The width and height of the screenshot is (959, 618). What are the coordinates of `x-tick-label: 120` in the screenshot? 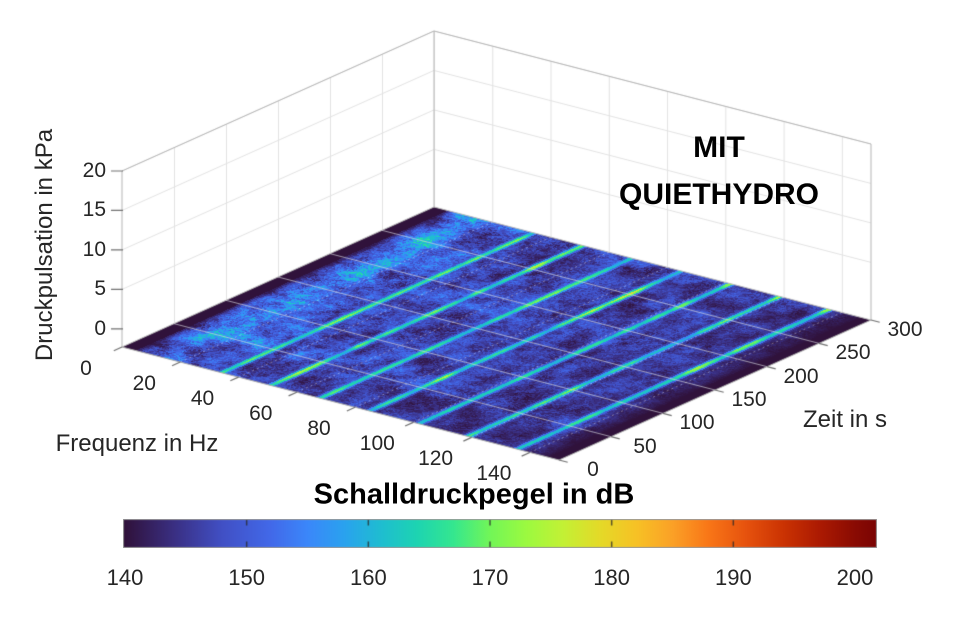 It's located at (436, 459).